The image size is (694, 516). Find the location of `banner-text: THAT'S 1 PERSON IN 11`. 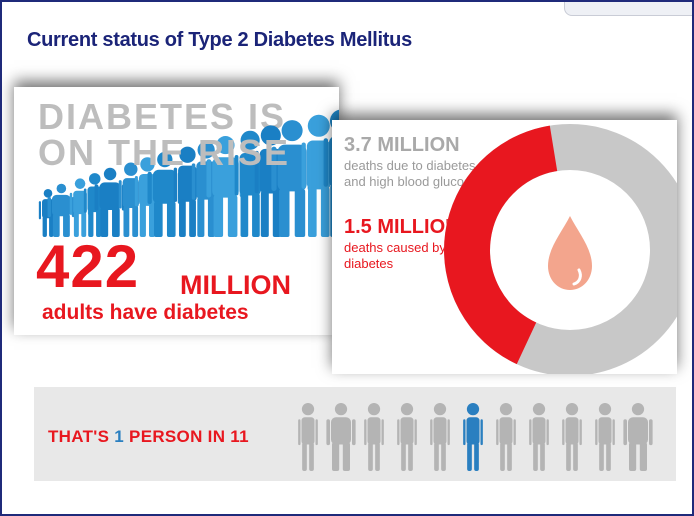

banner-text: THAT'S 1 PERSON IN 11 is located at coordinates (148, 437).